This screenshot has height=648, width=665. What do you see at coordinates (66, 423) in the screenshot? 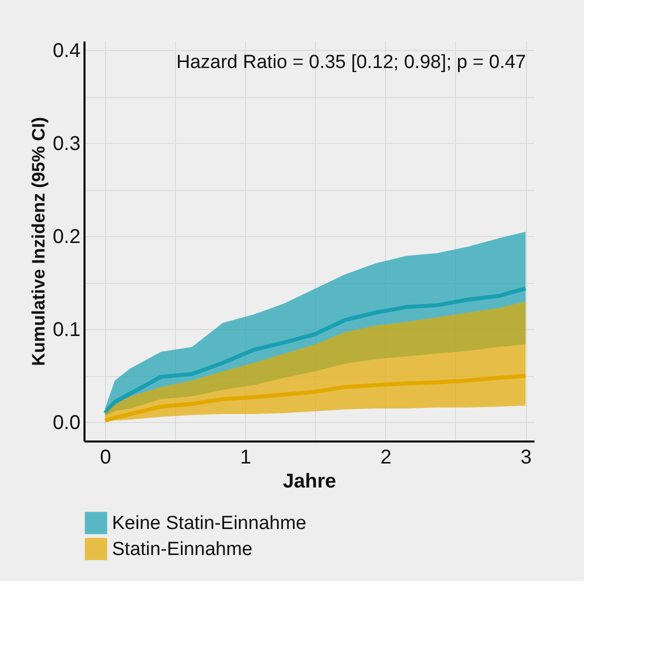
I see `y-tick-label: 0.0` at bounding box center [66, 423].